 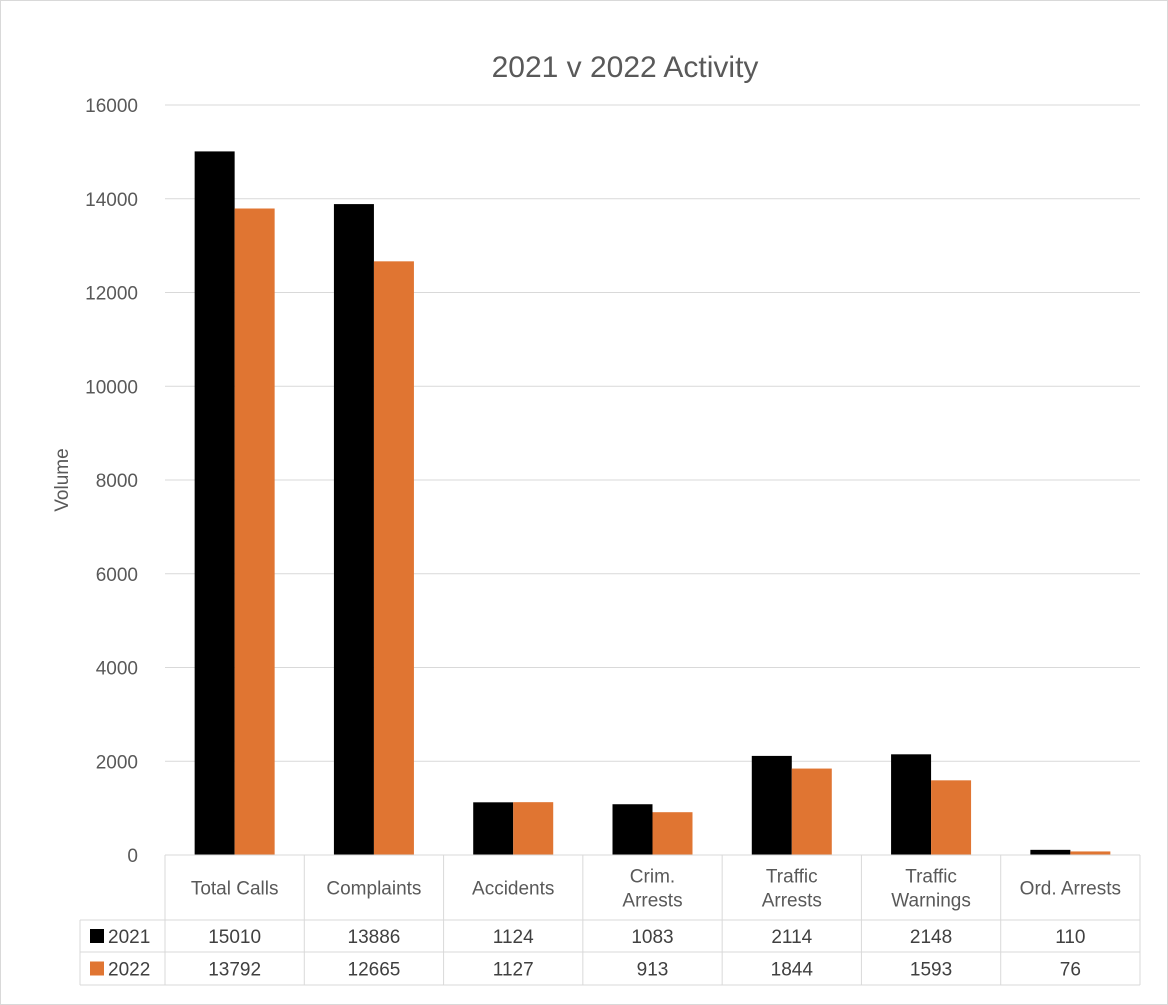 I want to click on table-value-2021-0: 15010, so click(x=234, y=937).